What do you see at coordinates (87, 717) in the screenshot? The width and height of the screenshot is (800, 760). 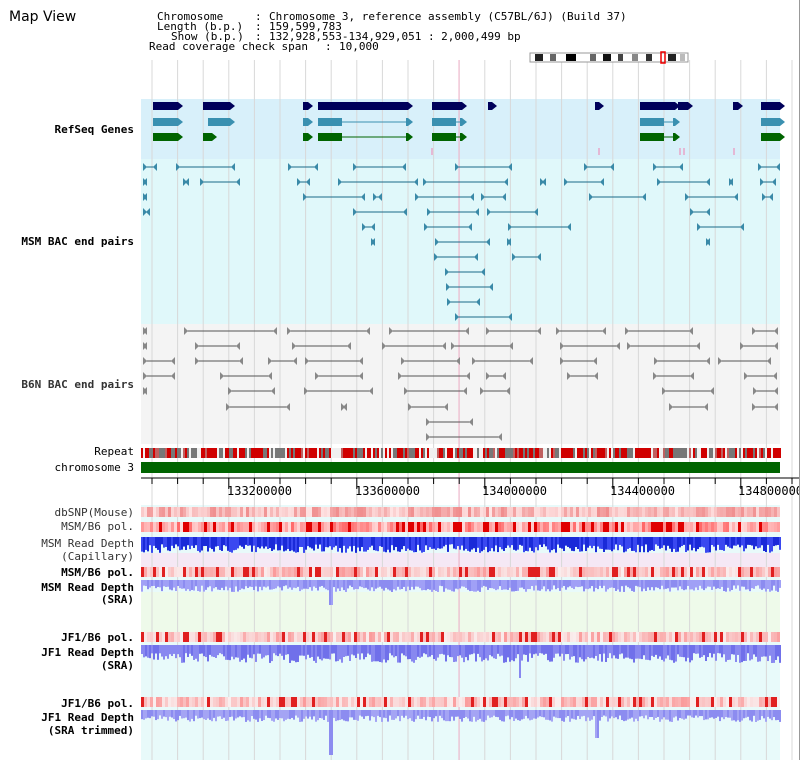 I see `track-label-jf1-depth-trim: JF1 Read Depth` at bounding box center [87, 717].